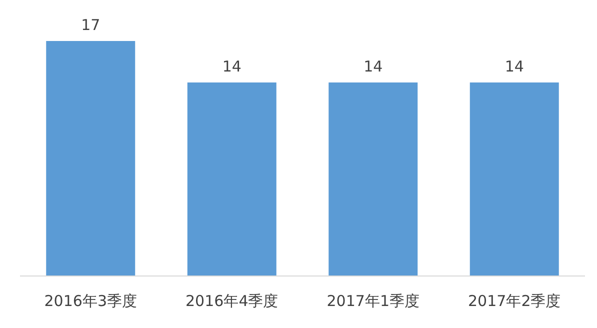 This screenshot has width=597, height=328. What do you see at coordinates (232, 301) in the screenshot?
I see `x-tick-label: 2016年4季度` at bounding box center [232, 301].